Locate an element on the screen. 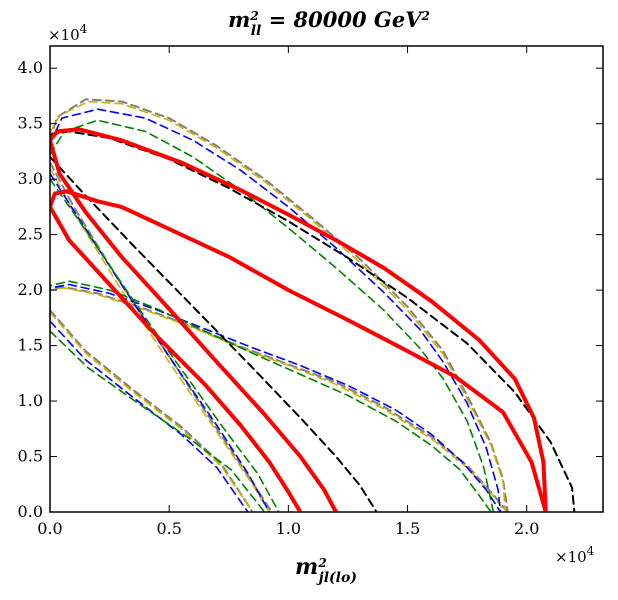 Image resolution: width=618 pixels, height=600 pixels. y-tick-label: 3.0 is located at coordinates (30, 178).